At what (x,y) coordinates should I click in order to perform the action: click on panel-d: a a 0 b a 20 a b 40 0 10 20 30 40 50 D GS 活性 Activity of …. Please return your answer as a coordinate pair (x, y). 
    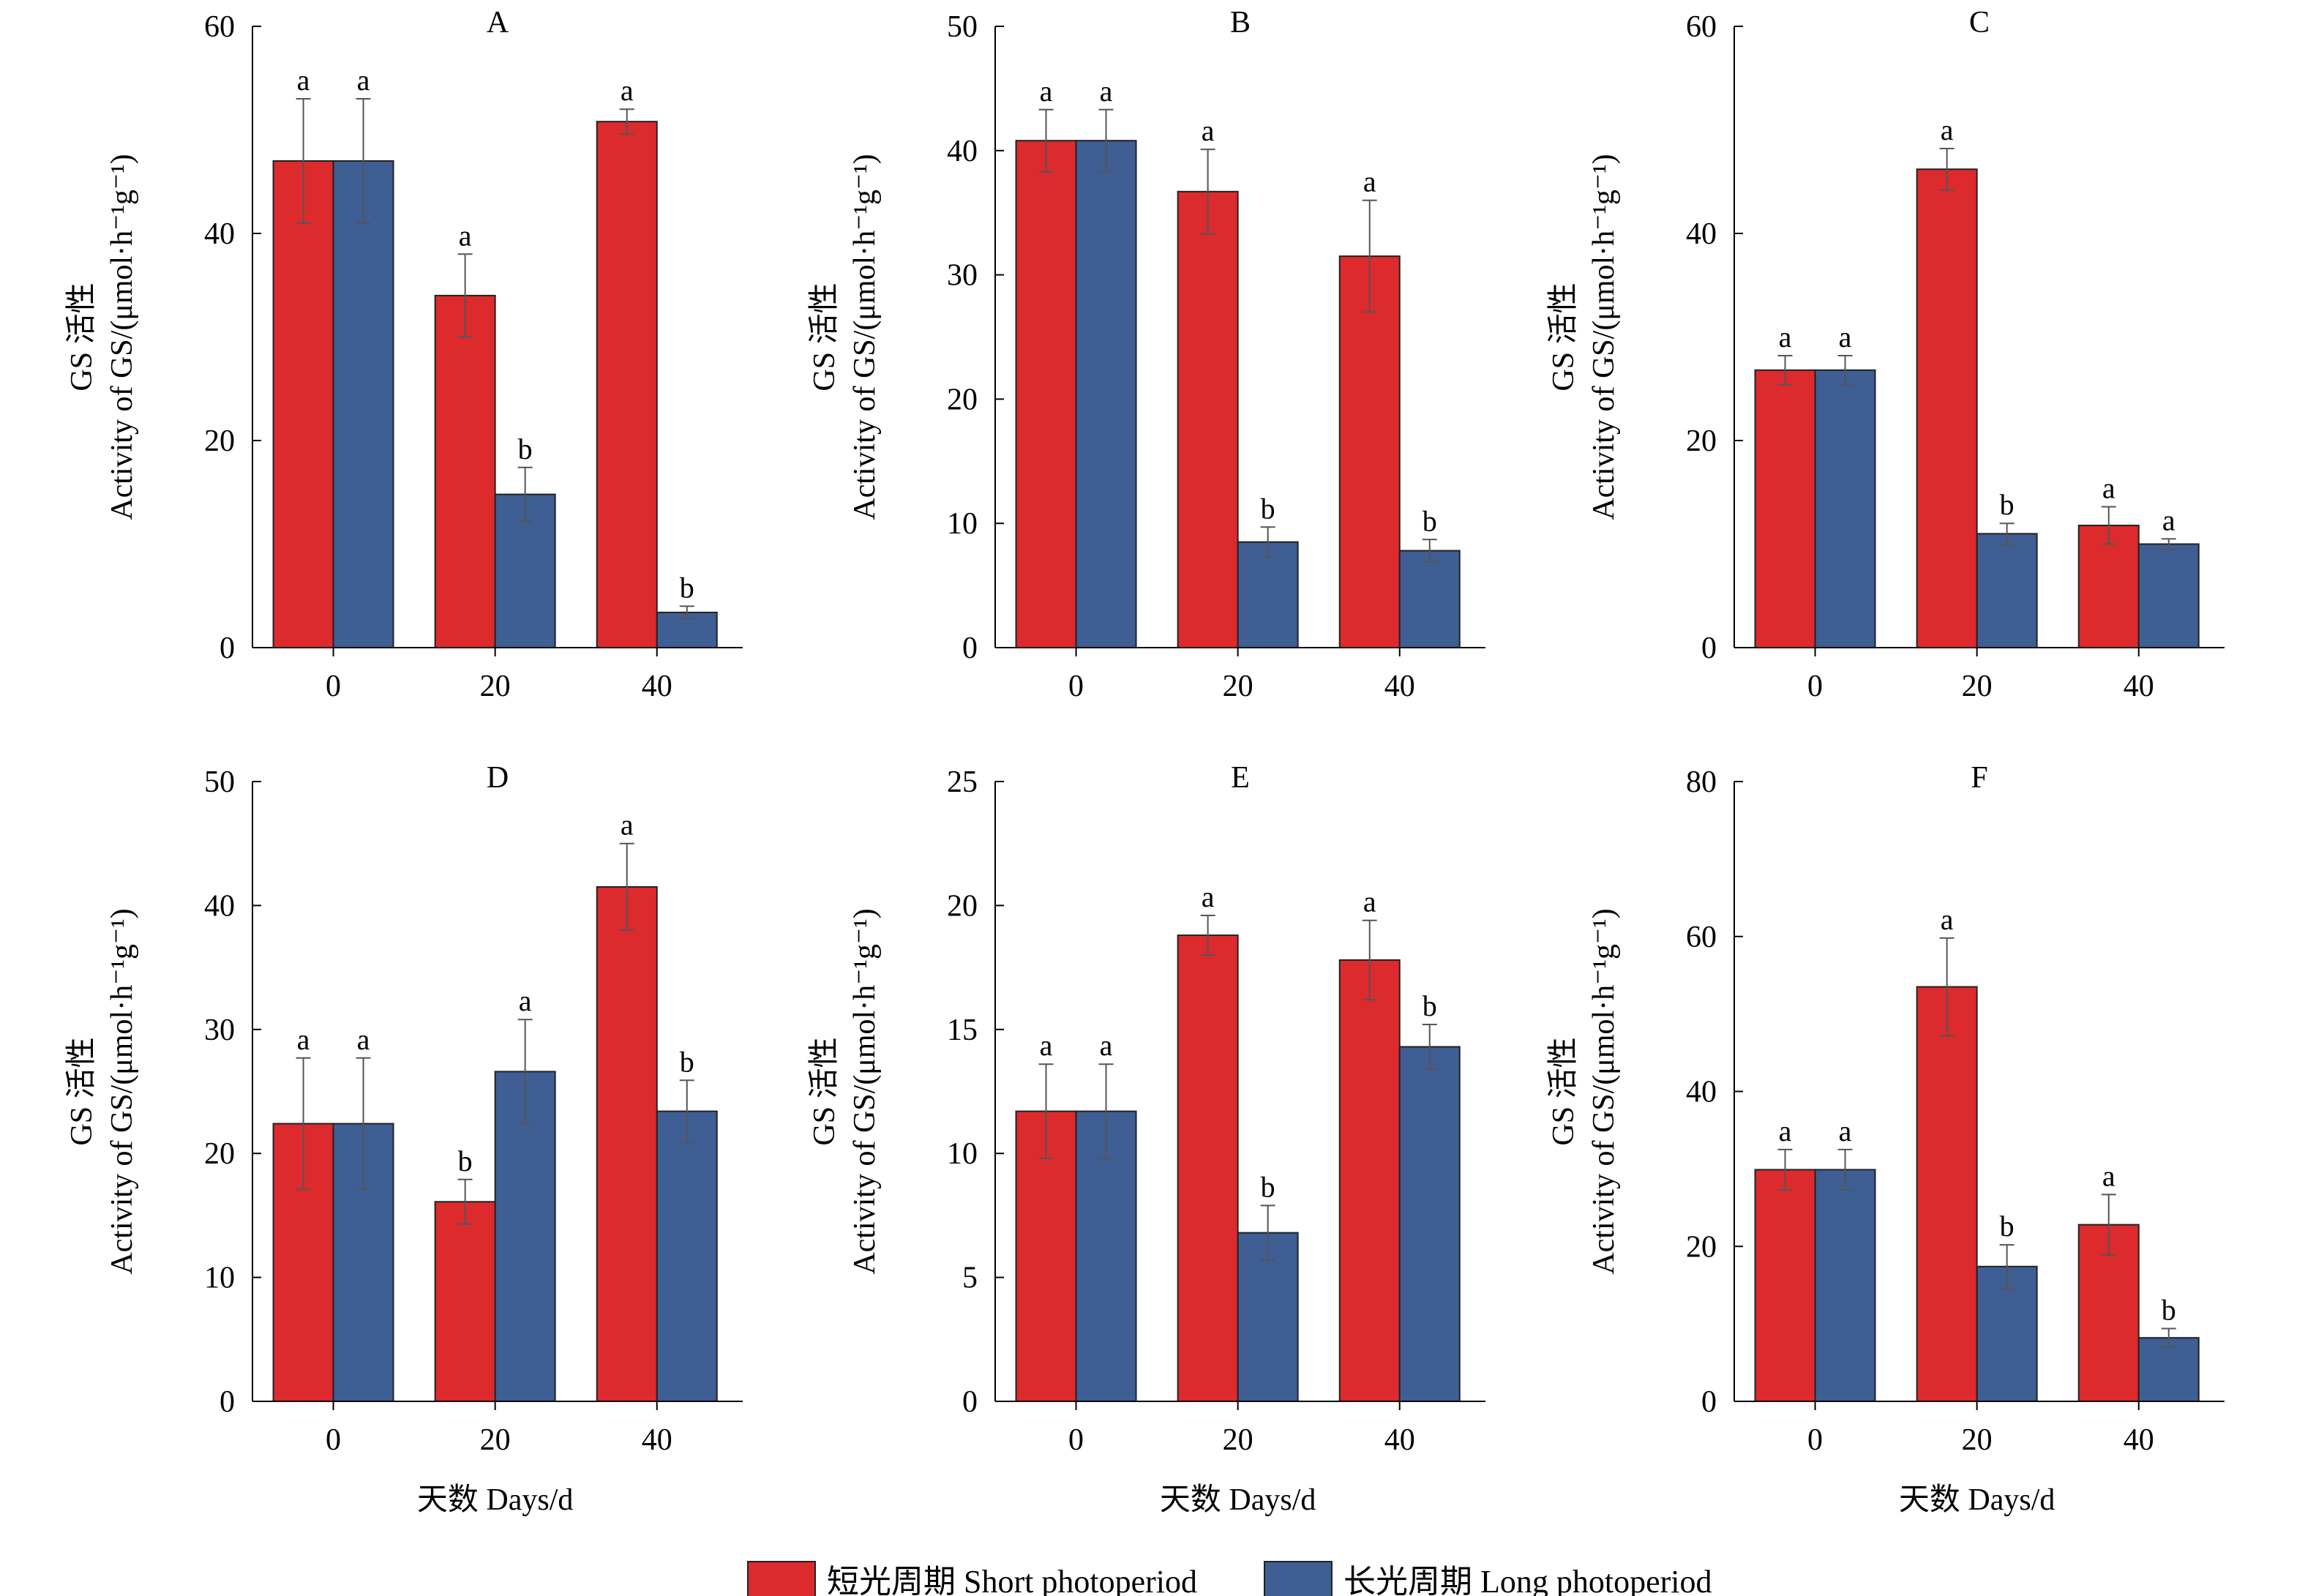
    Looking at the image, I should click on (404, 1139).